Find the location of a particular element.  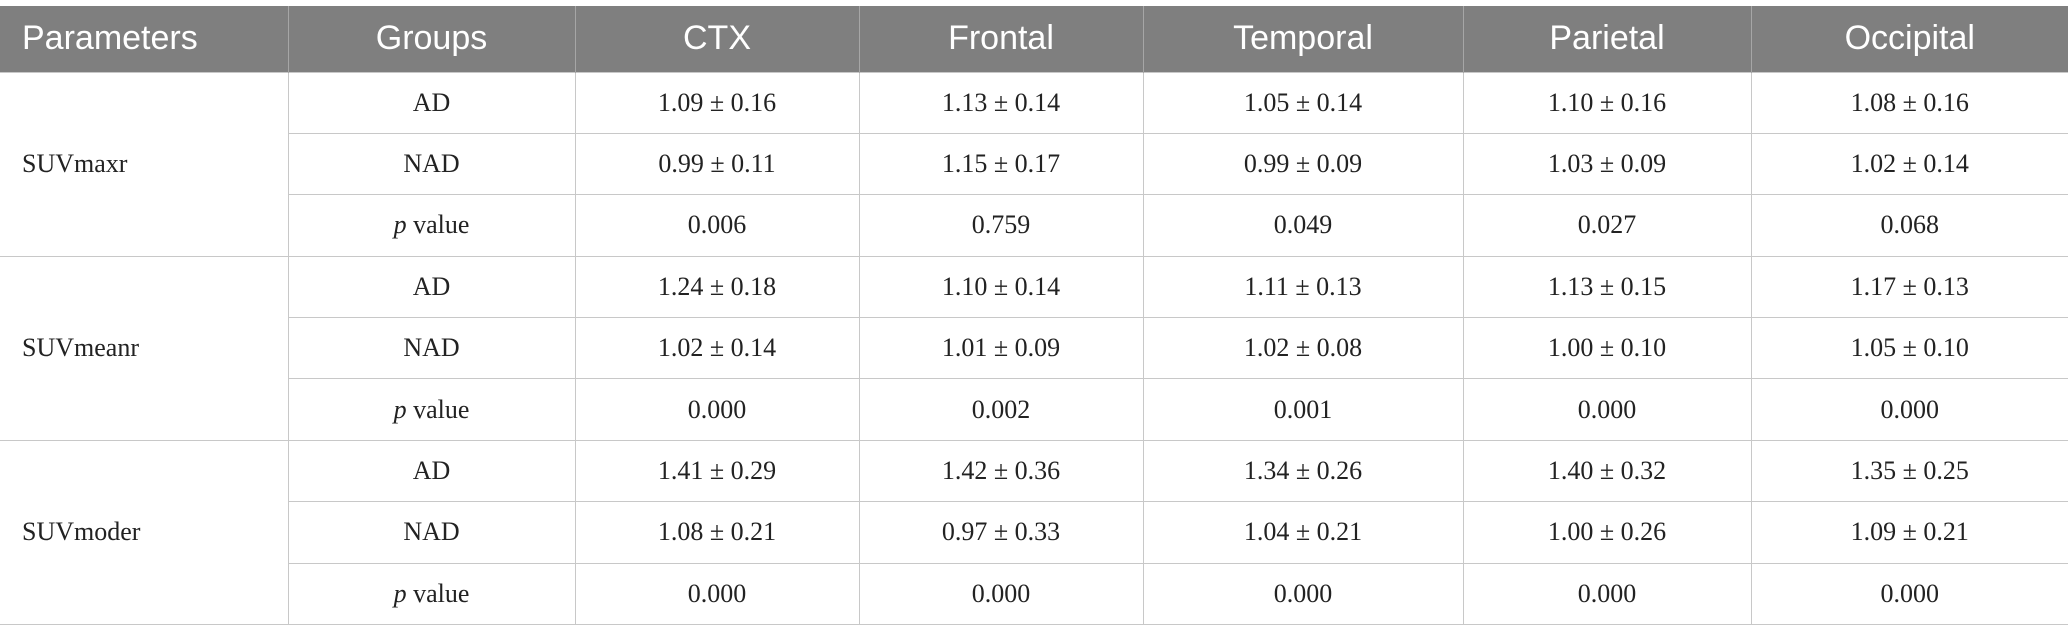

header-ctx: CTX is located at coordinates (716, 39).